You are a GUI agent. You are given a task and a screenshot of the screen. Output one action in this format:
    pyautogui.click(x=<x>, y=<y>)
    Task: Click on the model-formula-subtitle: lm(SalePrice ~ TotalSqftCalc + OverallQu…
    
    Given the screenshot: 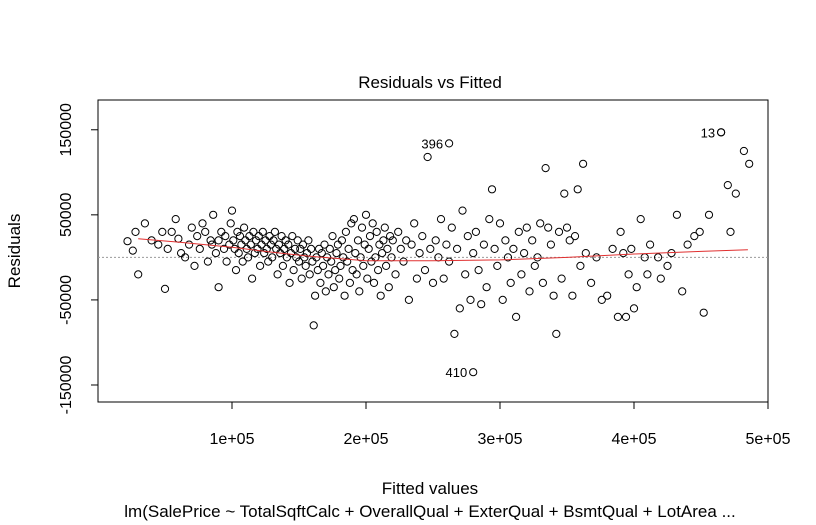 What is the action you would take?
    pyautogui.click(x=430, y=511)
    